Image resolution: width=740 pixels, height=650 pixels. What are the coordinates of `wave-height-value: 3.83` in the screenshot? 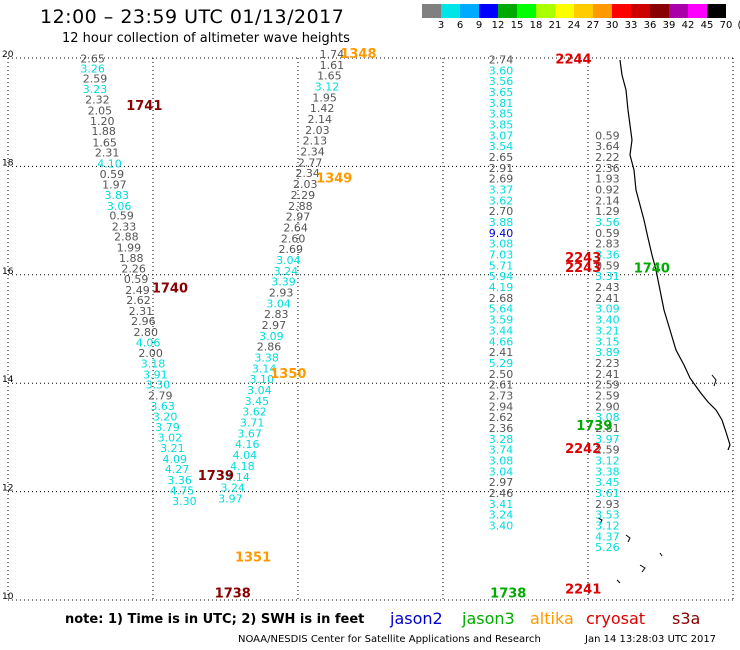 It's located at (117, 195).